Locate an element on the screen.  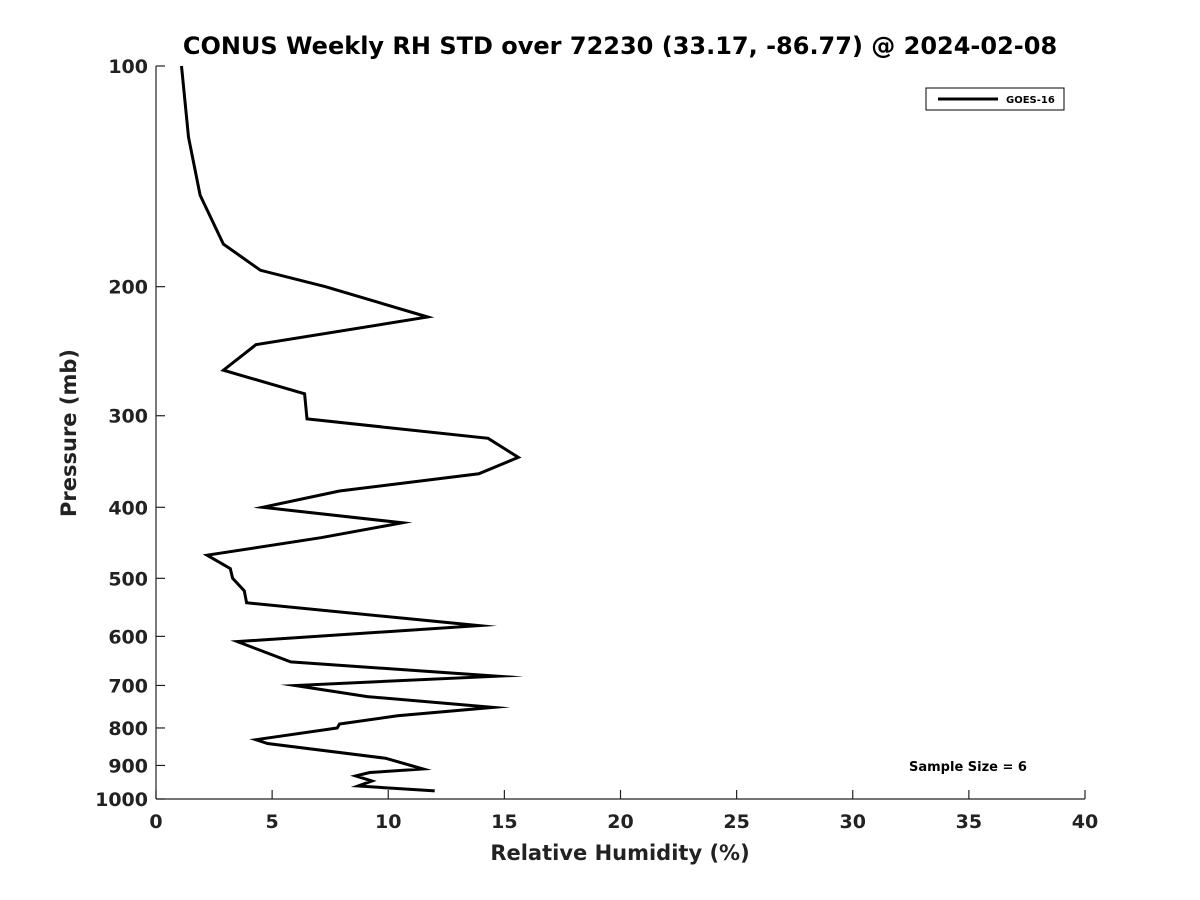
legend-label-goes-16: GOES-16 is located at coordinates (1030, 100).